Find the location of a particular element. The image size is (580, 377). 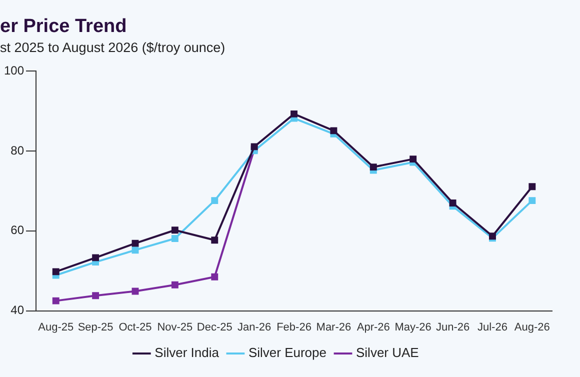

x-tick-label: Jul-26 is located at coordinates (492, 327).